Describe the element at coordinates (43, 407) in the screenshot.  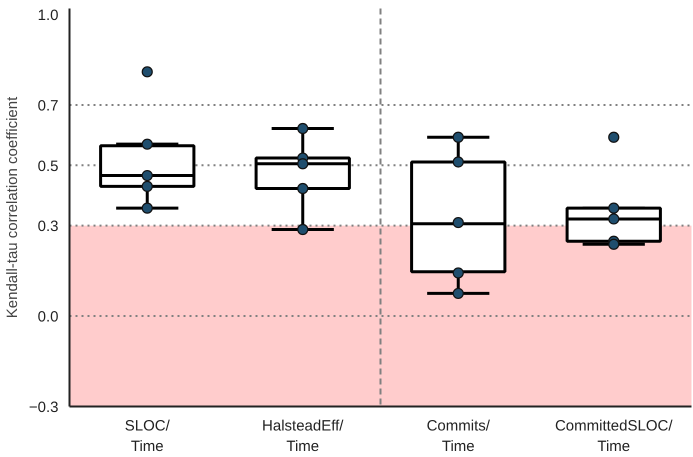
I see `y-tick-label: −0.3` at that location.